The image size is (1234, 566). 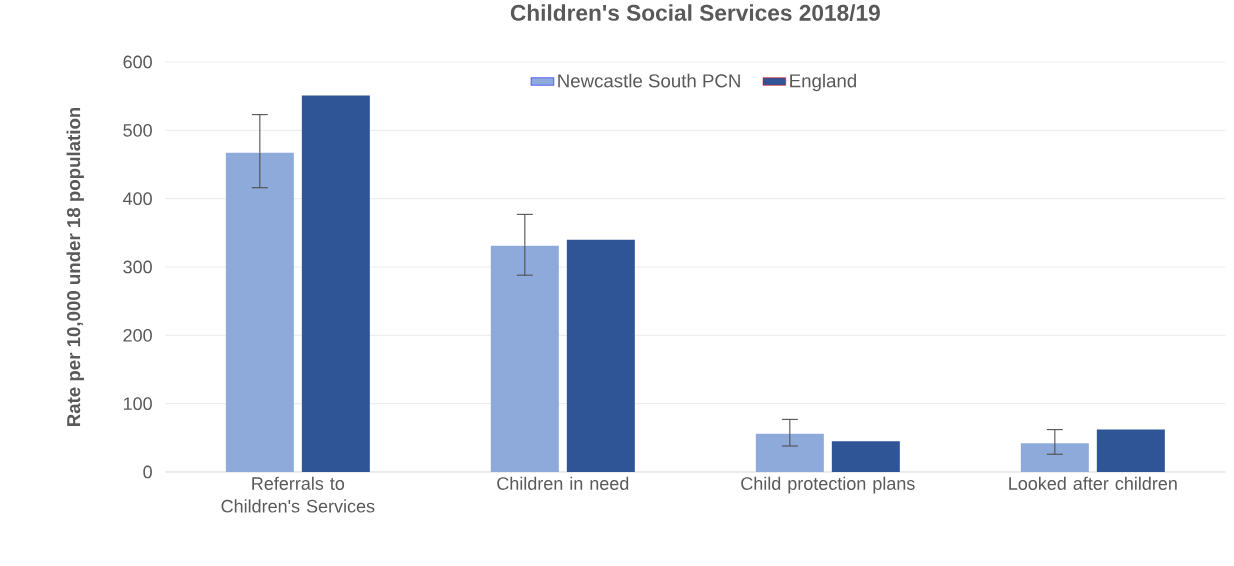 What do you see at coordinates (147, 472) in the screenshot?
I see `y-tick-label: 0` at bounding box center [147, 472].